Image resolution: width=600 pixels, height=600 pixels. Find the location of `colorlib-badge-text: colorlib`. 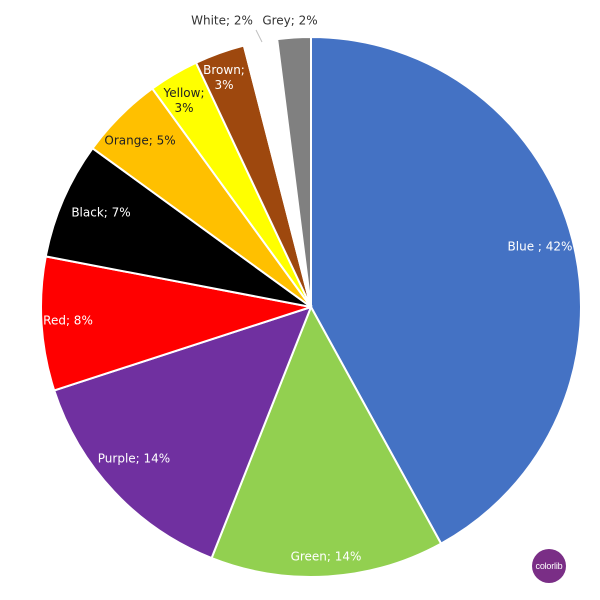

colorlib-badge-text: colorlib is located at coordinates (549, 566).